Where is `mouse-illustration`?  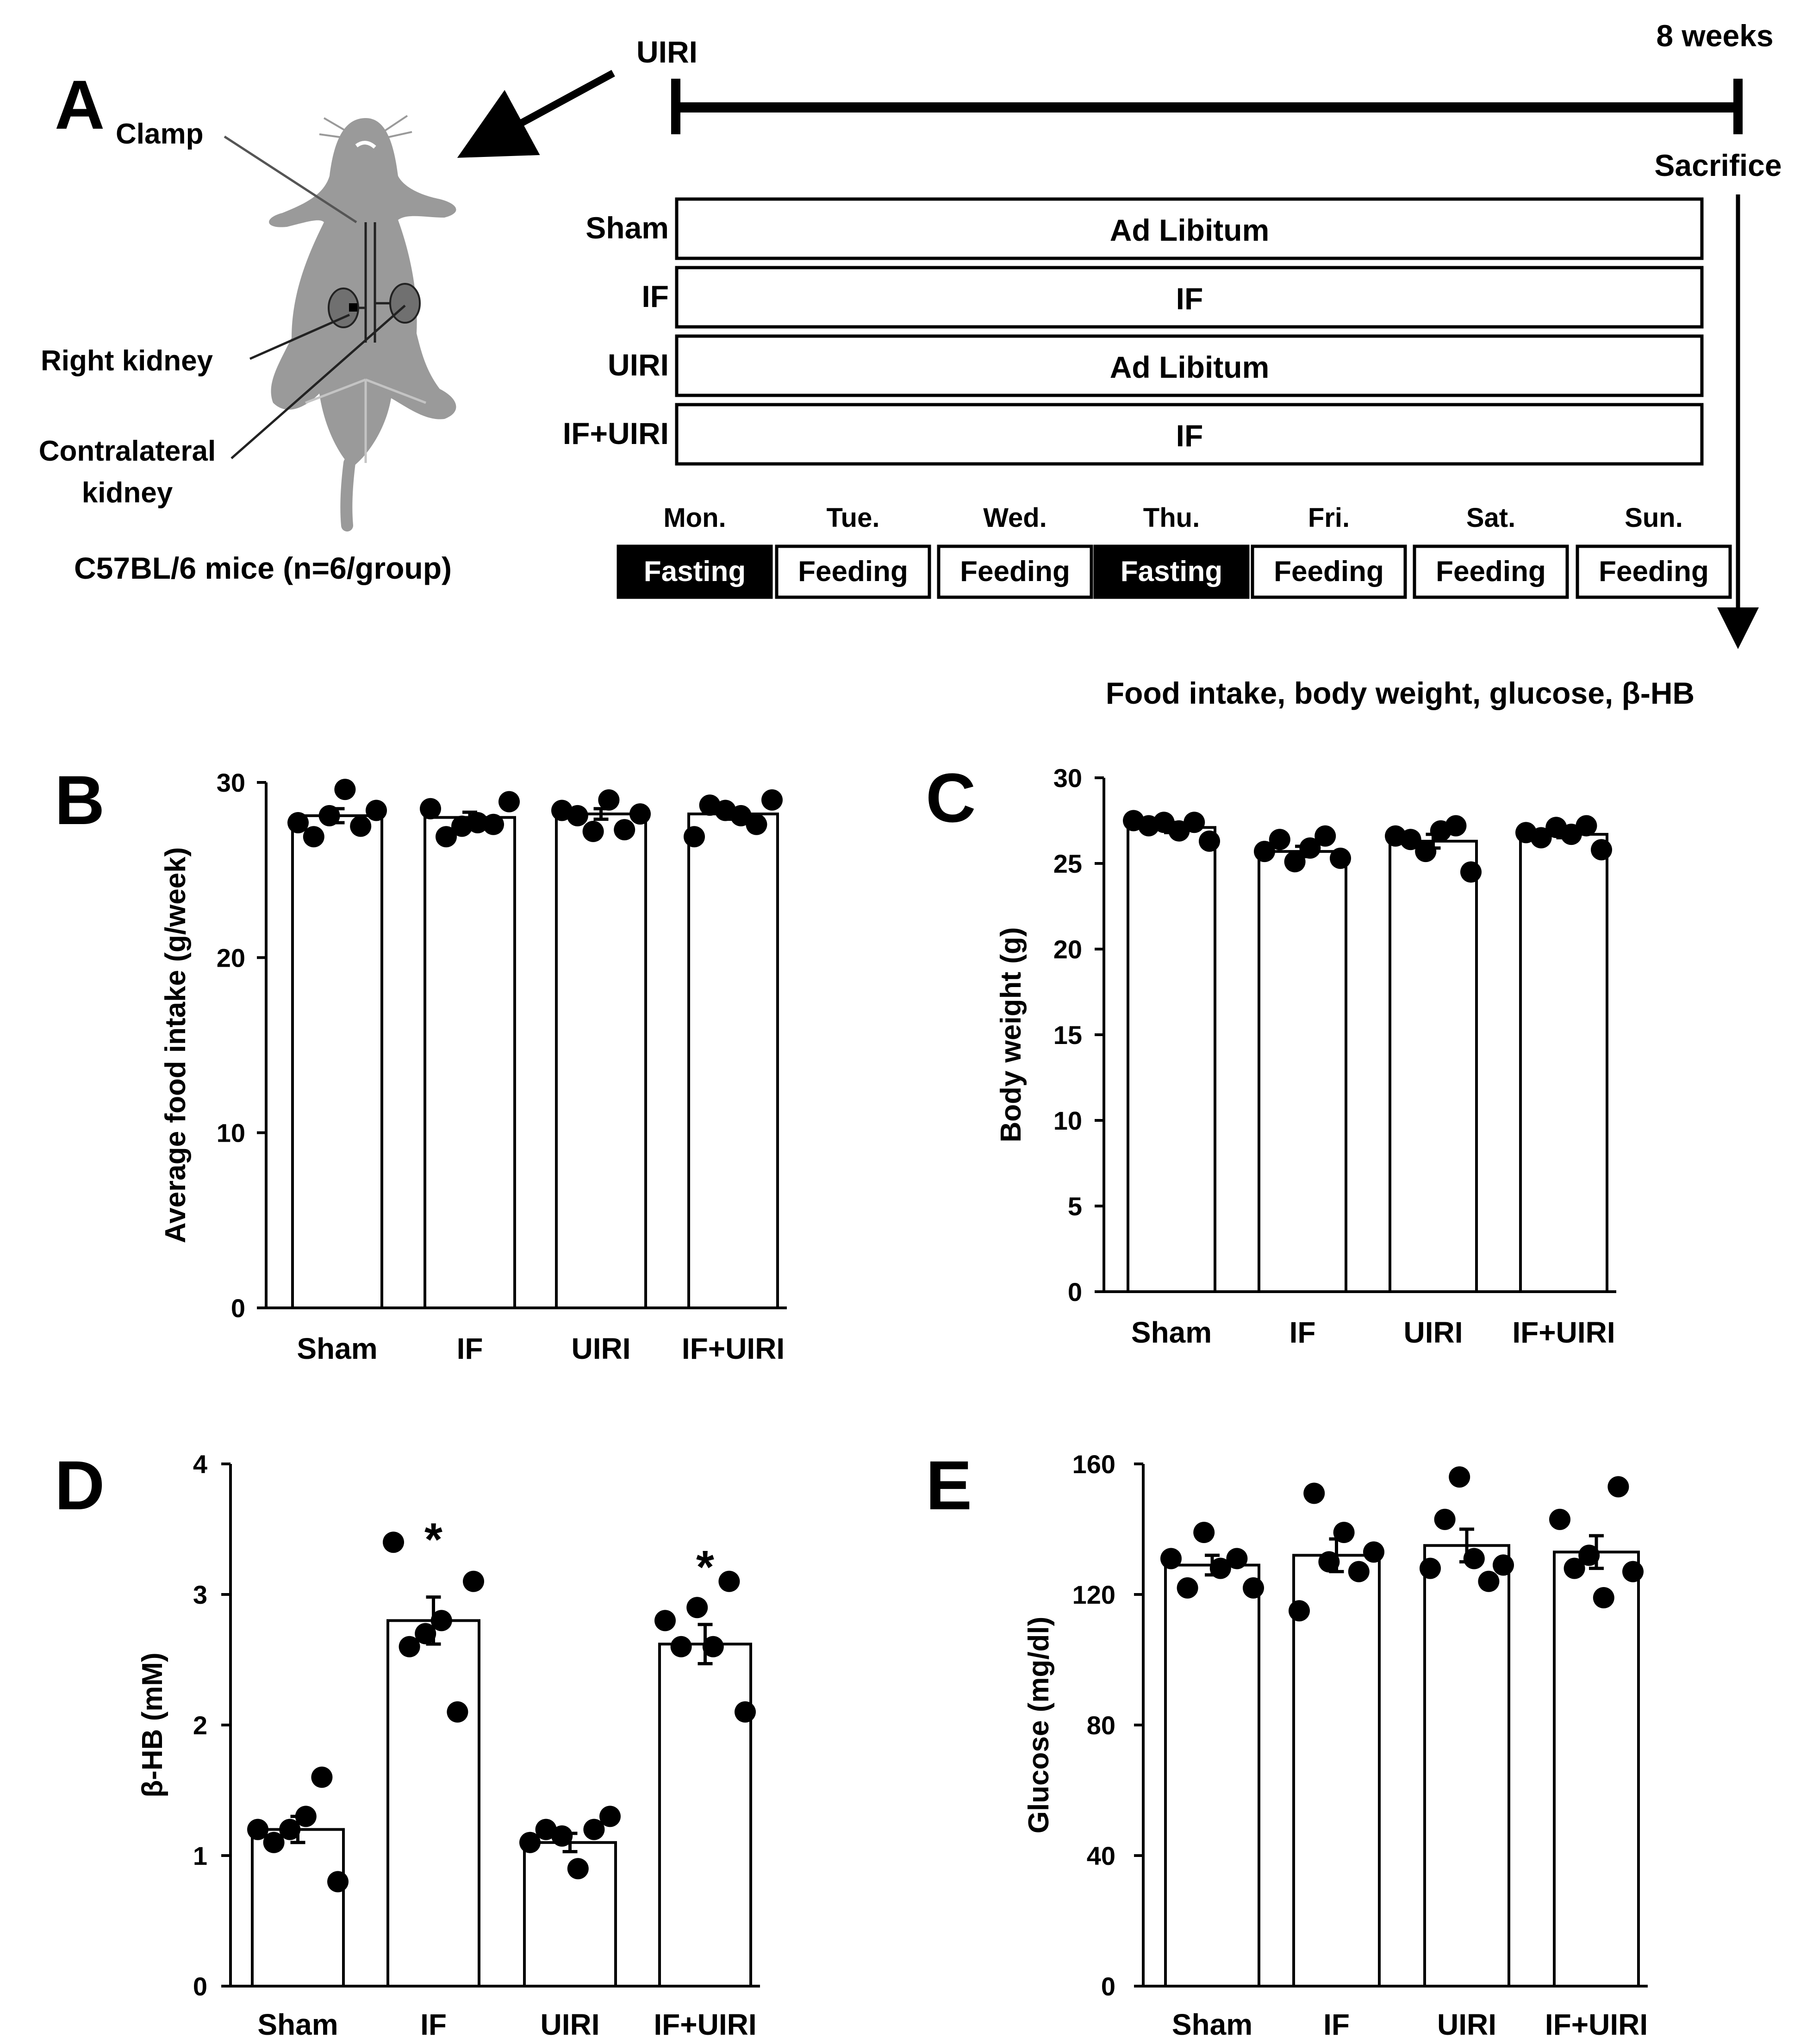 mouse-illustration is located at coordinates (340, 323).